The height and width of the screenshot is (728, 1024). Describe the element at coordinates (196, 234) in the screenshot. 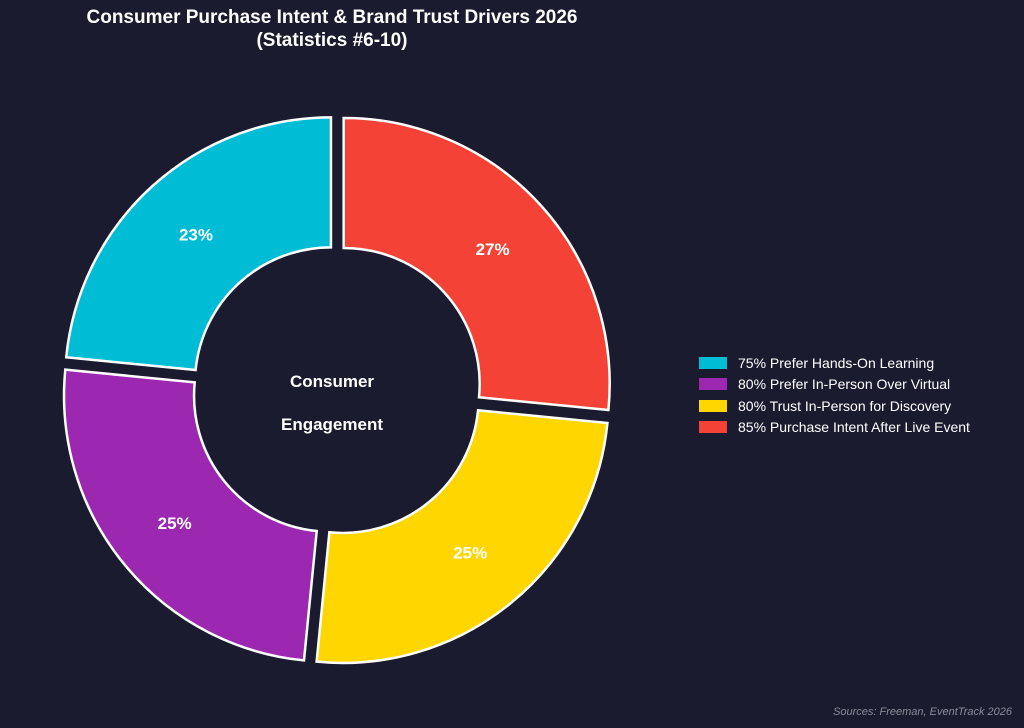

I see `slice-percent-label: 23%` at that location.